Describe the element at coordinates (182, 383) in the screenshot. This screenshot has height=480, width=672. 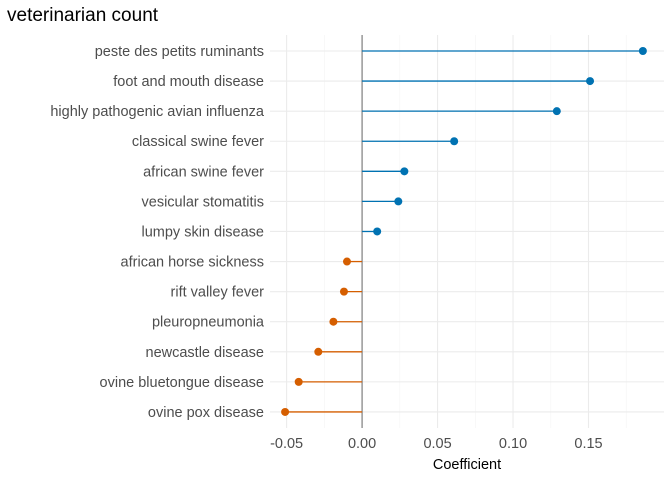
I see `category-label: ovine bluetongue disease` at that location.